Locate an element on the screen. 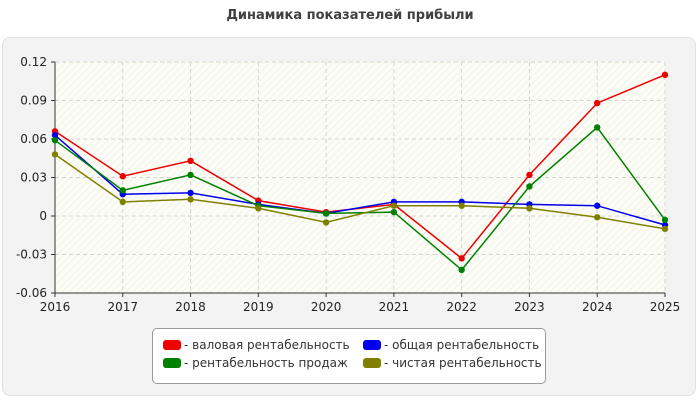 This screenshot has width=700, height=400. x-tick-label: 2018 is located at coordinates (190, 307).